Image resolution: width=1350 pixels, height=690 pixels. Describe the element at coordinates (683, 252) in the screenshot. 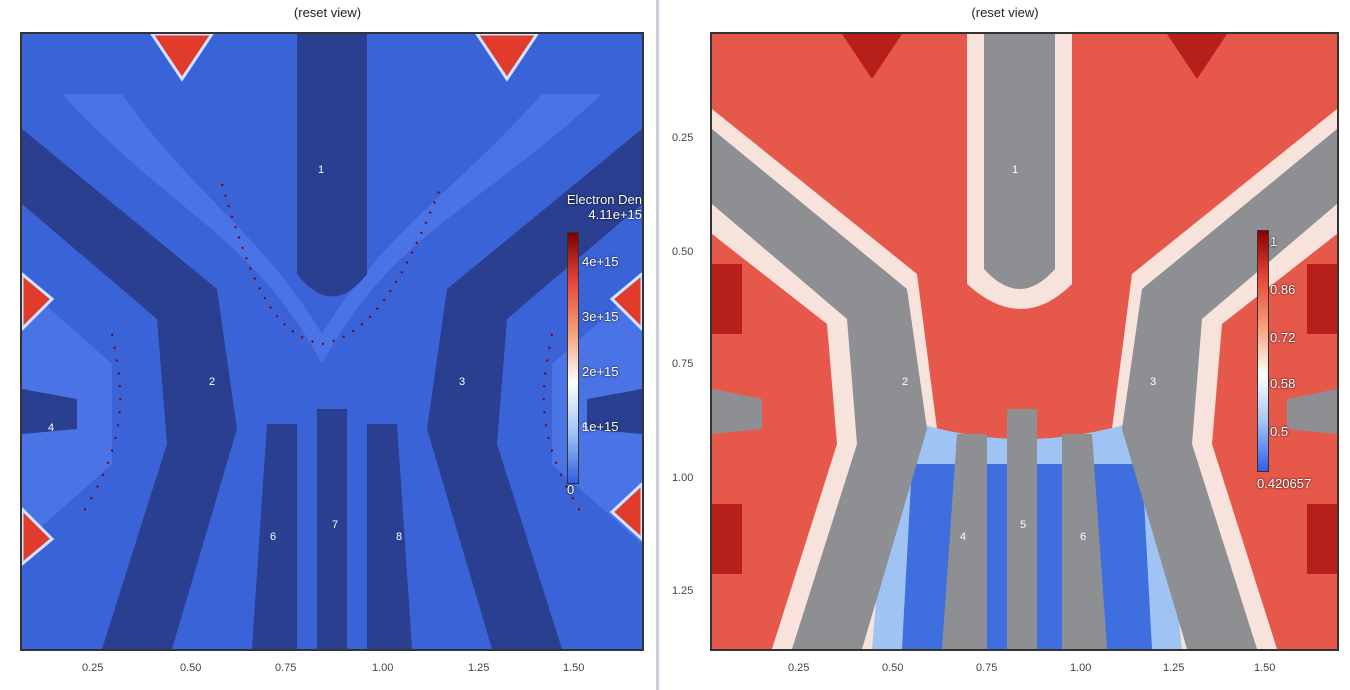

I see `y-tick-label: 0.50` at that location.